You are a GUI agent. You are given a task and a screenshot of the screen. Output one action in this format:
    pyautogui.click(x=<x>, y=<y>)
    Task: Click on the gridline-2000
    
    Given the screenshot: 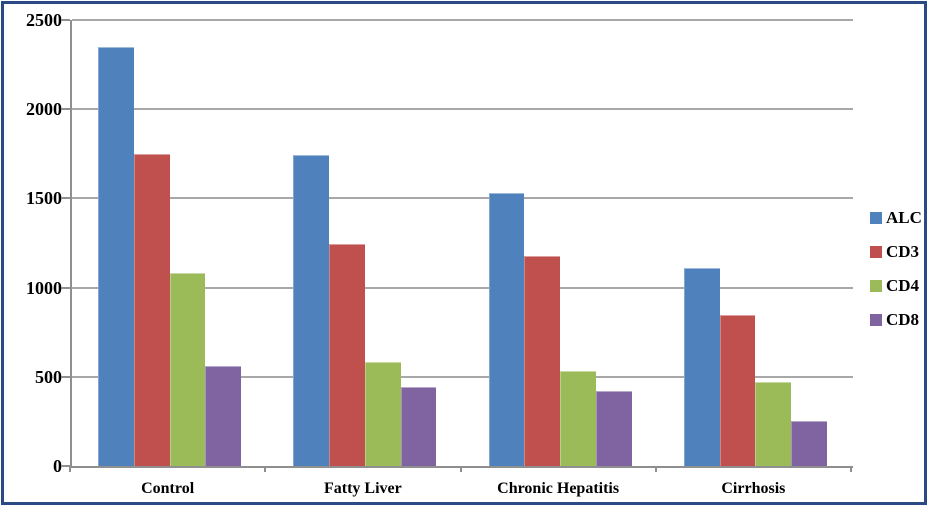 What is the action you would take?
    pyautogui.click(x=462, y=109)
    